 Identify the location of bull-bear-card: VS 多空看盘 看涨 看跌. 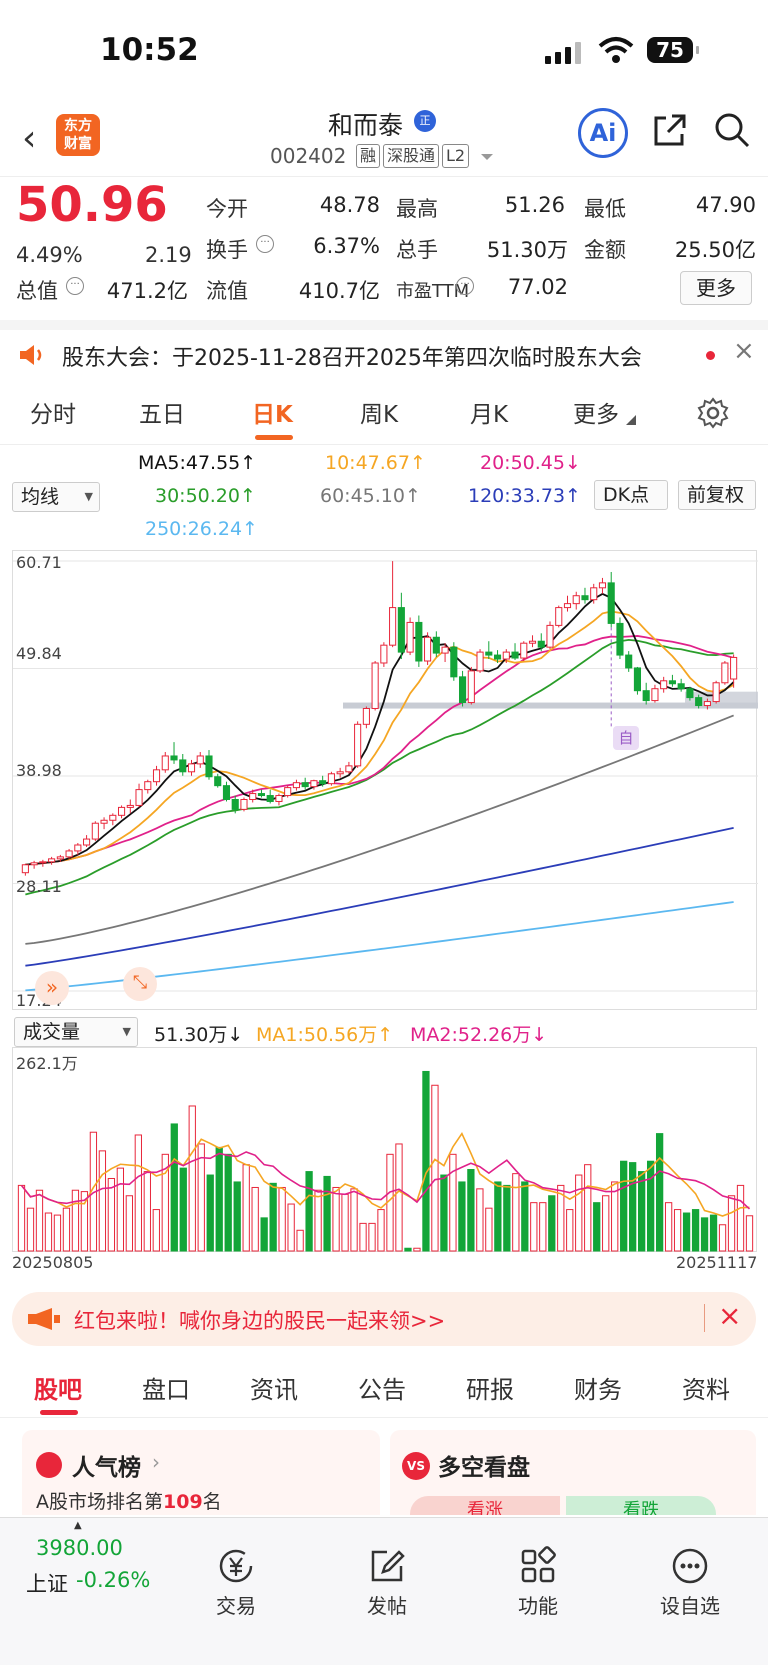
(573, 1472).